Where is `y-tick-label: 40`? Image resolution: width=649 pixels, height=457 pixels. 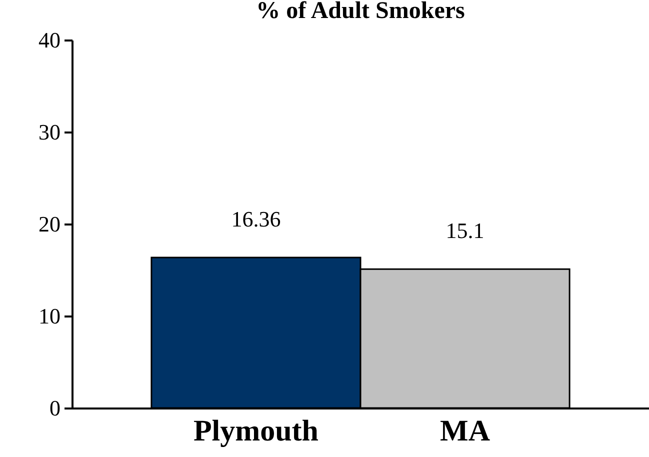
y-tick-label: 40 is located at coordinates (49, 40).